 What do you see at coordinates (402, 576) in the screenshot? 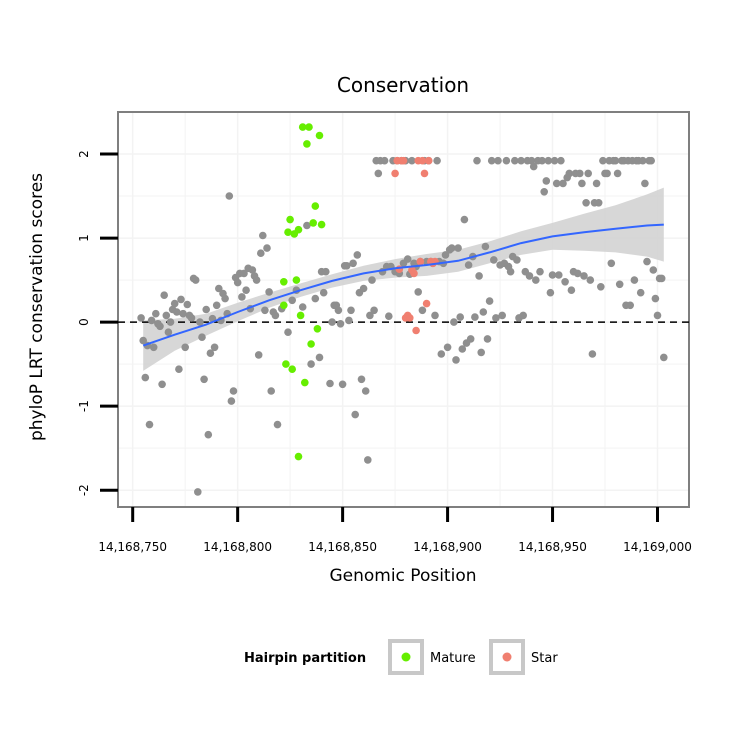
I see `x-axis-title: Genomic Position` at bounding box center [402, 576].